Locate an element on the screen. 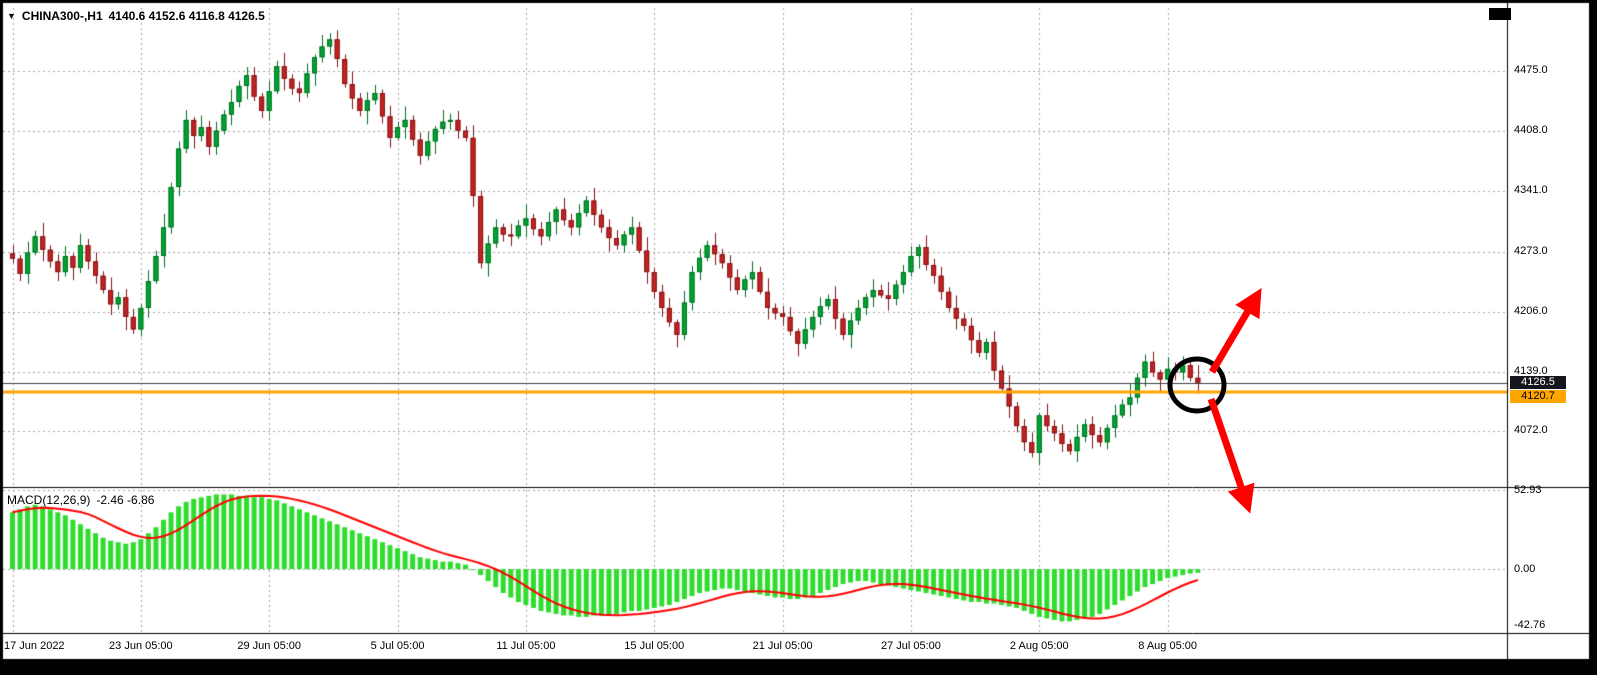 The height and width of the screenshot is (675, 1597). hline-price-tag: 4120.7 is located at coordinates (1538, 396).